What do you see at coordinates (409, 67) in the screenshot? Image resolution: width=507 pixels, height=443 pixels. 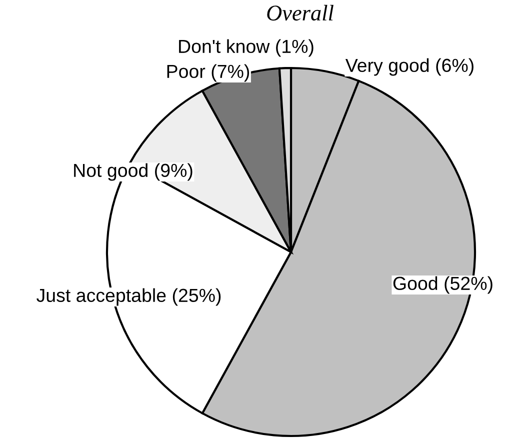 I see `slice-label: Very good (6%)` at bounding box center [409, 67].